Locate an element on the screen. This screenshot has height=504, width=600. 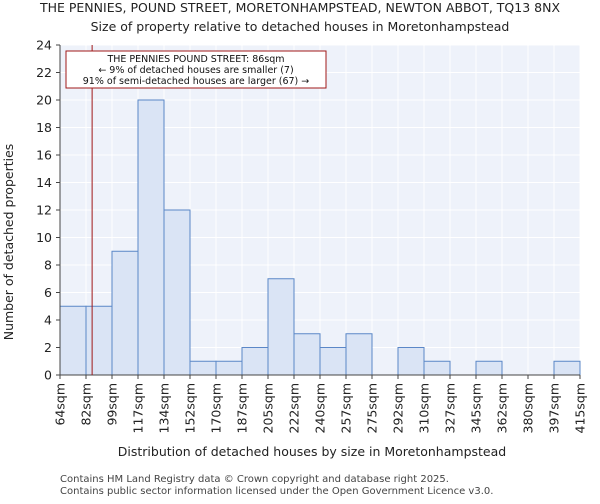
x-tick-label: 187sqm is located at coordinates (242, 408).